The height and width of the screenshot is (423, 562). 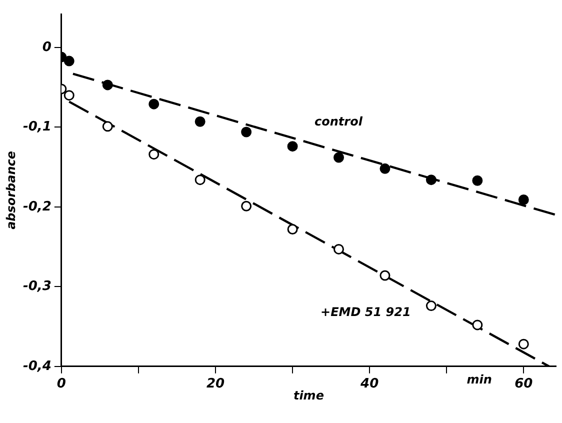 I want to click on series-label: control, so click(x=339, y=121).